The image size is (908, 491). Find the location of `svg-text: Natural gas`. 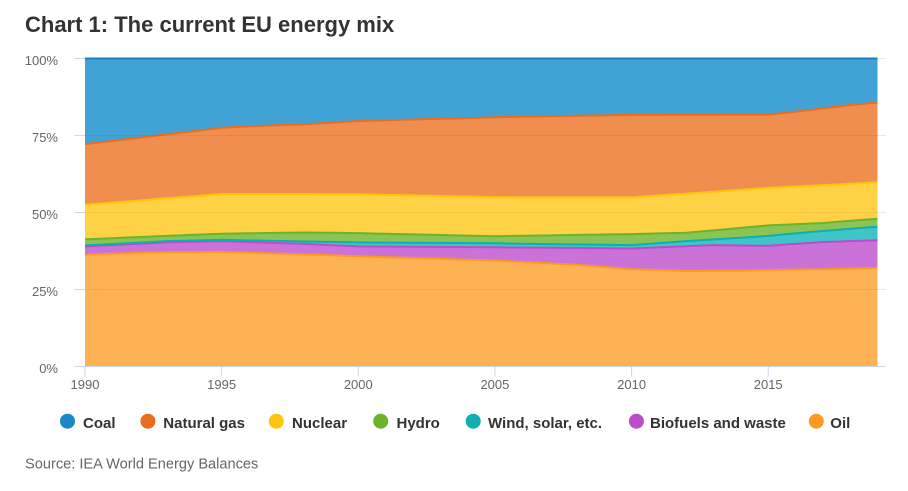

svg-text: Natural gas is located at coordinates (204, 423).